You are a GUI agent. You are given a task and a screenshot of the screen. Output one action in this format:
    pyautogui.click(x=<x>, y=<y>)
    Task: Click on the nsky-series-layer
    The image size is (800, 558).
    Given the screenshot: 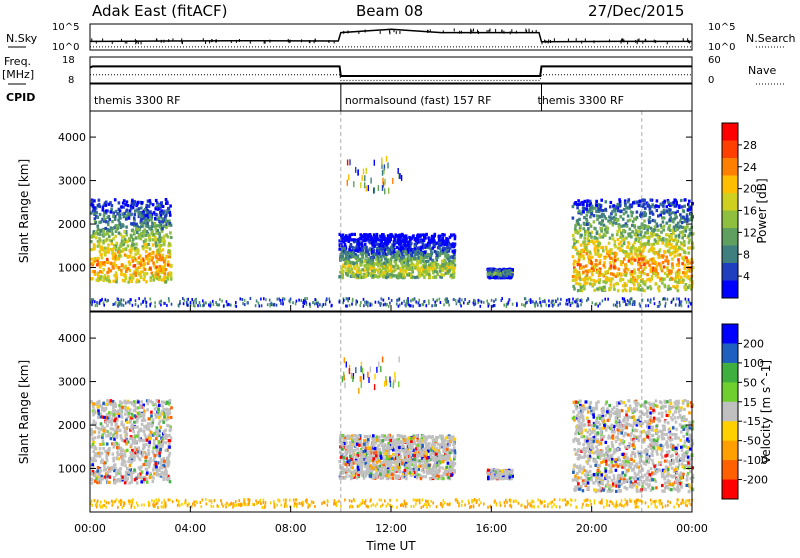 What is the action you would take?
    pyautogui.click(x=391, y=37)
    